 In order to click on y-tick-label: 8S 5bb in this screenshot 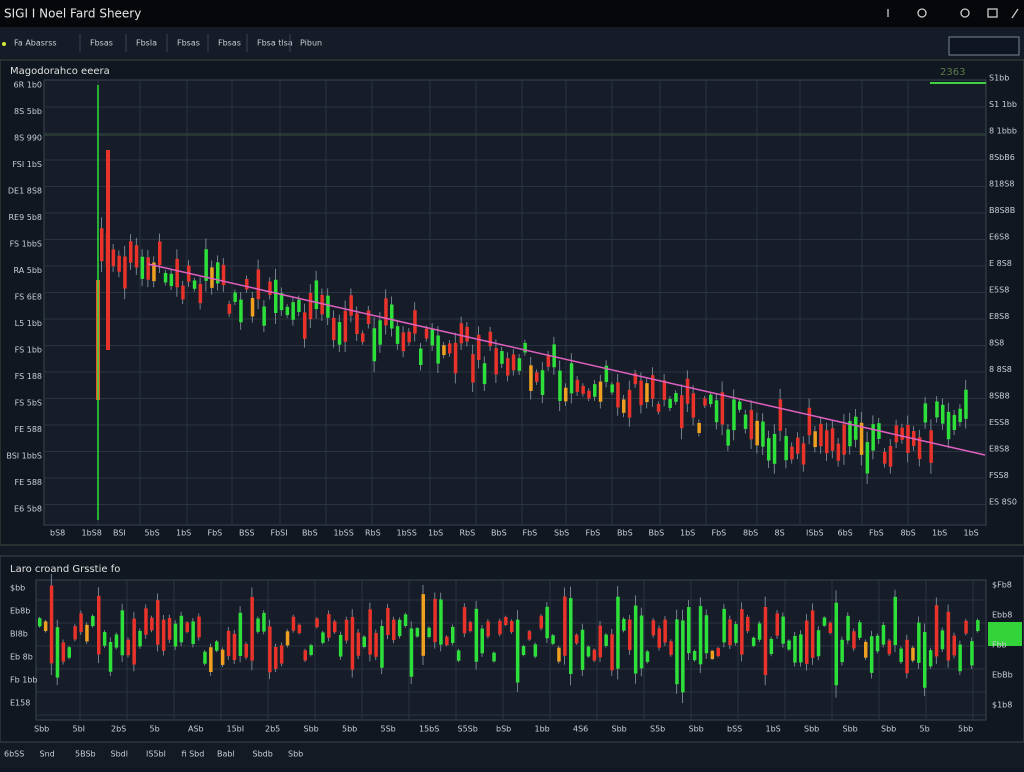, I will do `click(28, 111)`.